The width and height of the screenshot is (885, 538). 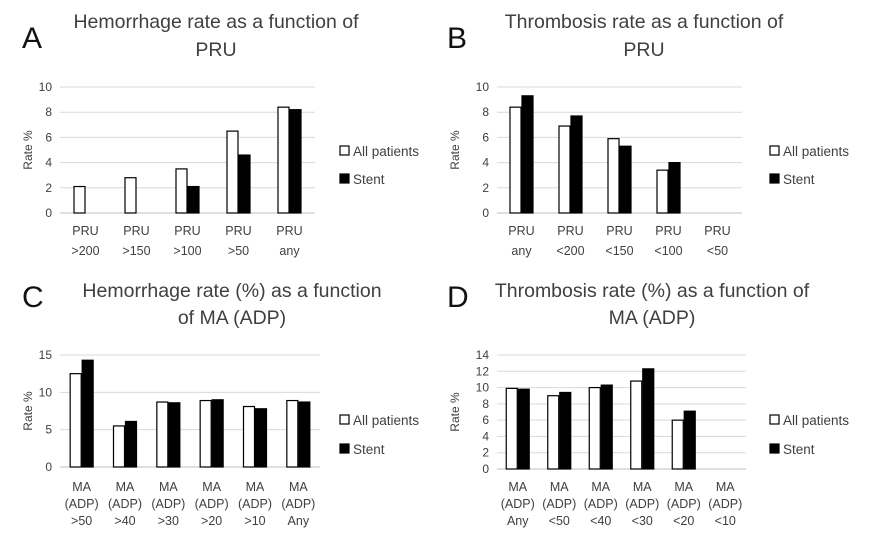 I want to click on chart-title: Hemorrhage rate (%) as a function, so click(x=231, y=291).